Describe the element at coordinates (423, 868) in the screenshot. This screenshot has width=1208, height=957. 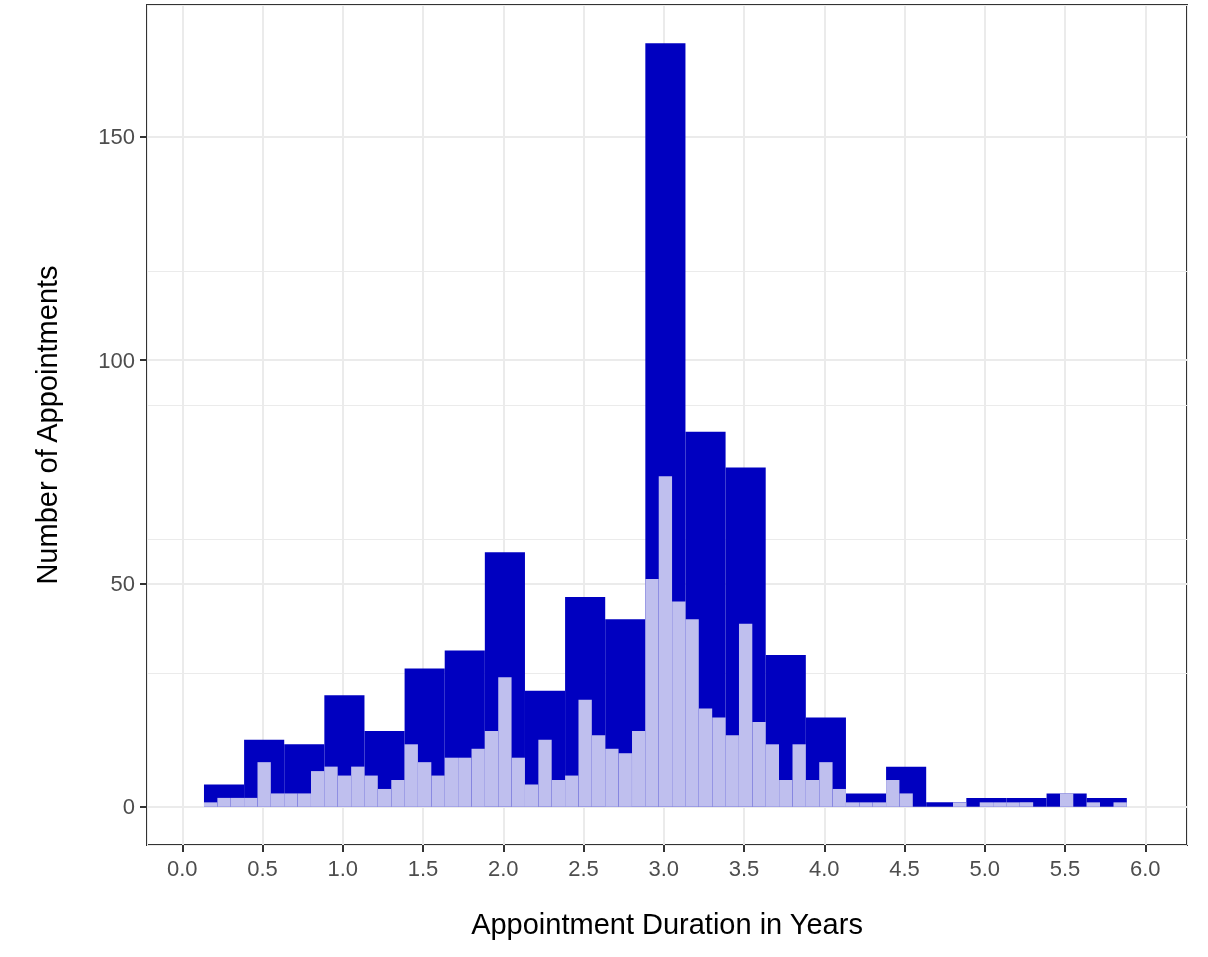
I see `x-tick-label: 1.5` at that location.